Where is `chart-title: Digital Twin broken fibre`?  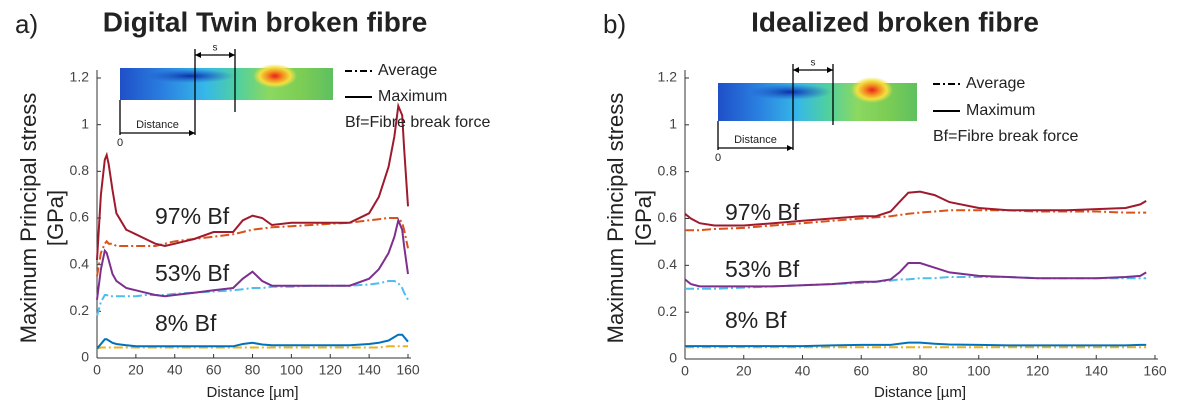 chart-title: Digital Twin broken fibre is located at coordinates (265, 21).